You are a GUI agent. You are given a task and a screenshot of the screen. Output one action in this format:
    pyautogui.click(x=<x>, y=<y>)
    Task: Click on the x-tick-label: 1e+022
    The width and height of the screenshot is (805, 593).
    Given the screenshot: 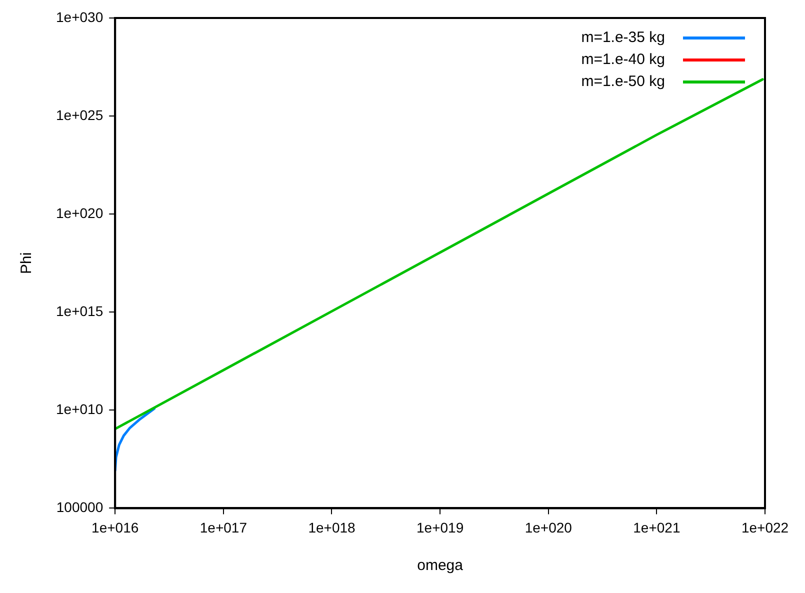 What is the action you would take?
    pyautogui.click(x=765, y=527)
    